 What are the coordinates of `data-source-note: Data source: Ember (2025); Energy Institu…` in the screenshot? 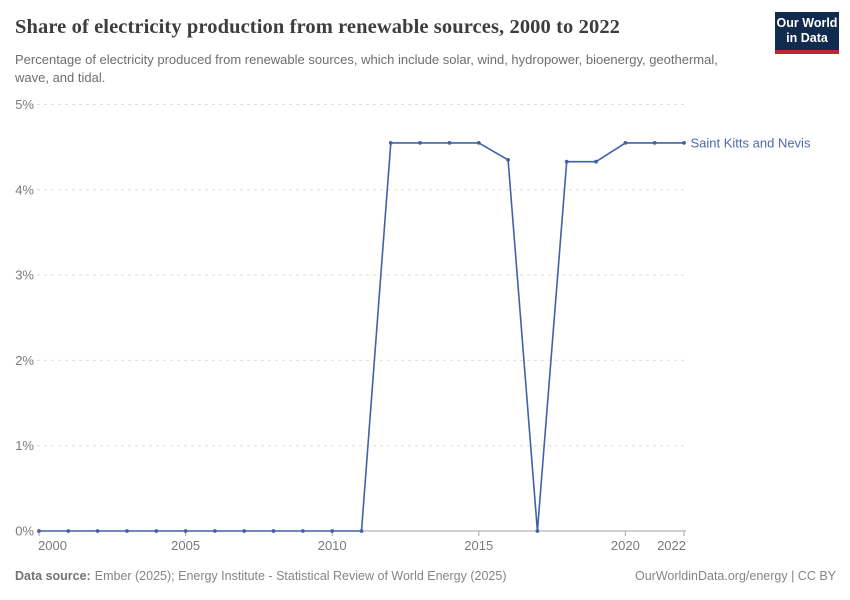 It's located at (260, 576).